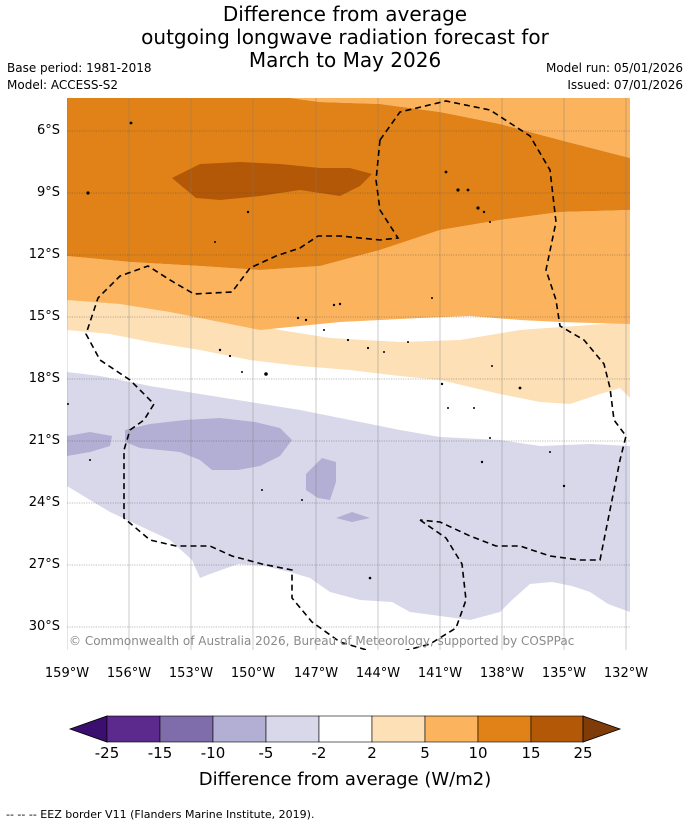 Image resolution: width=690 pixels, height=827 pixels. I want to click on title-line-1: Difference from average, so click(345, 14).